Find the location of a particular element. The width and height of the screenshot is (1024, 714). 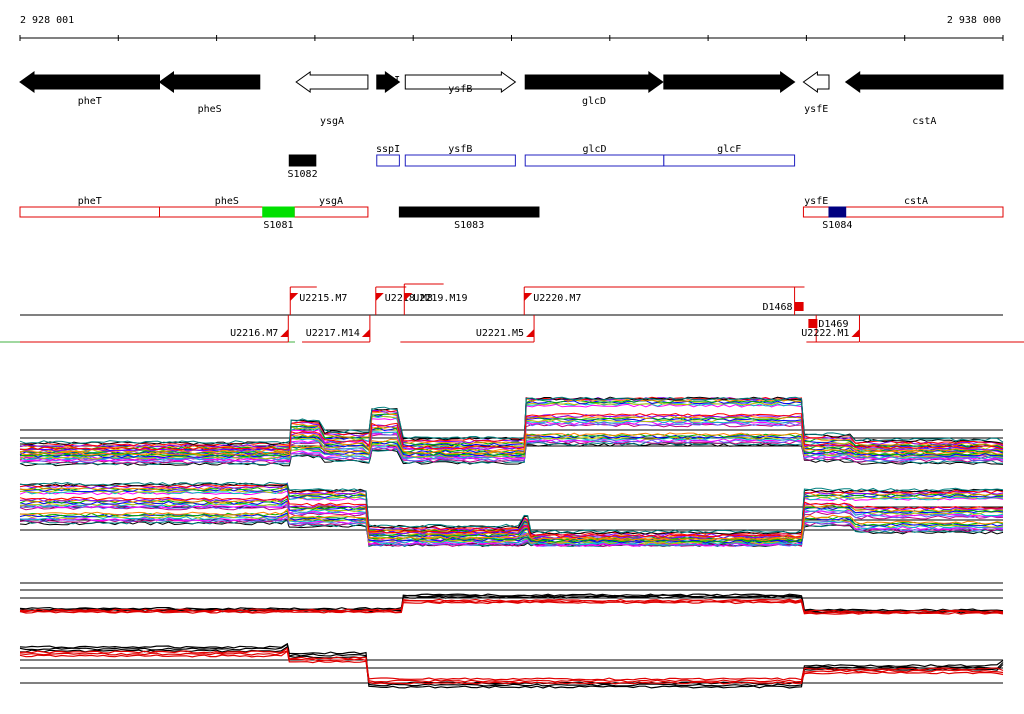

gene-arrow-ysfB is located at coordinates (460, 82).